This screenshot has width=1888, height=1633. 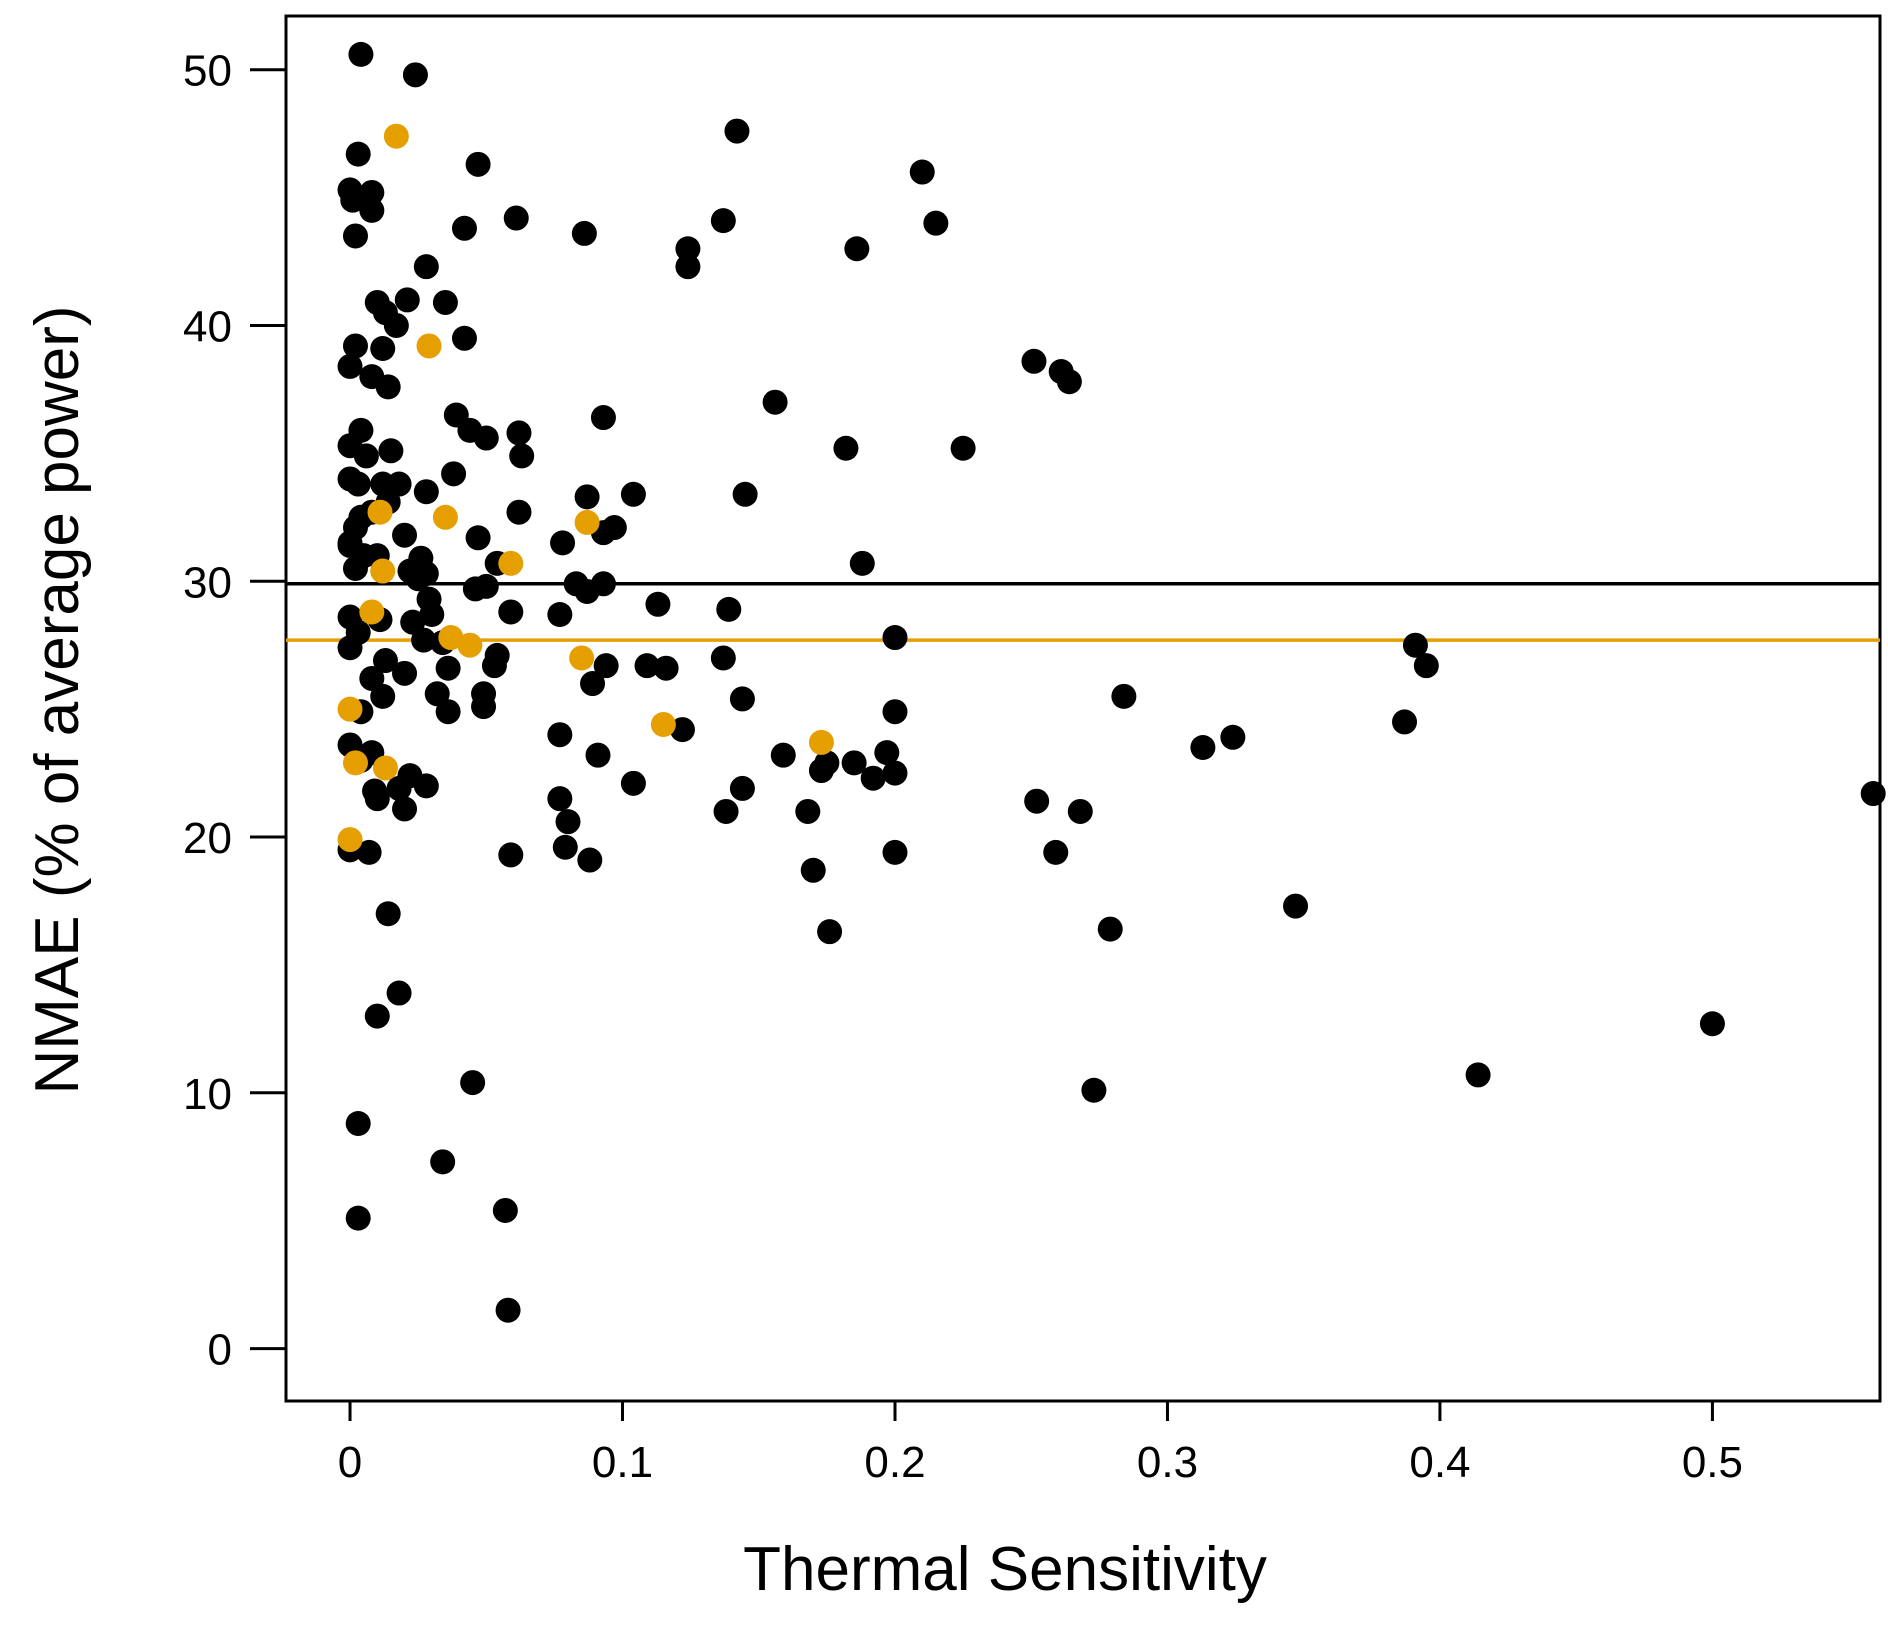 What do you see at coordinates (894, 1462) in the screenshot?
I see `x-tick-label: 0.2` at bounding box center [894, 1462].